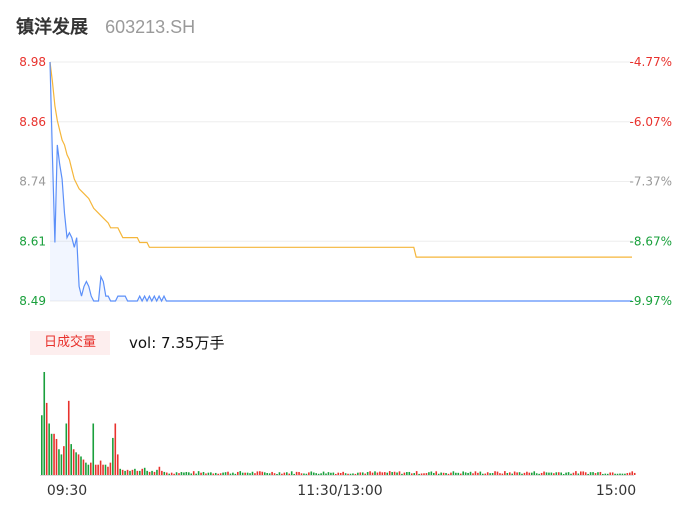  What do you see at coordinates (32, 241) in the screenshot?
I see `price-tick-label: 8.61` at bounding box center [32, 241].